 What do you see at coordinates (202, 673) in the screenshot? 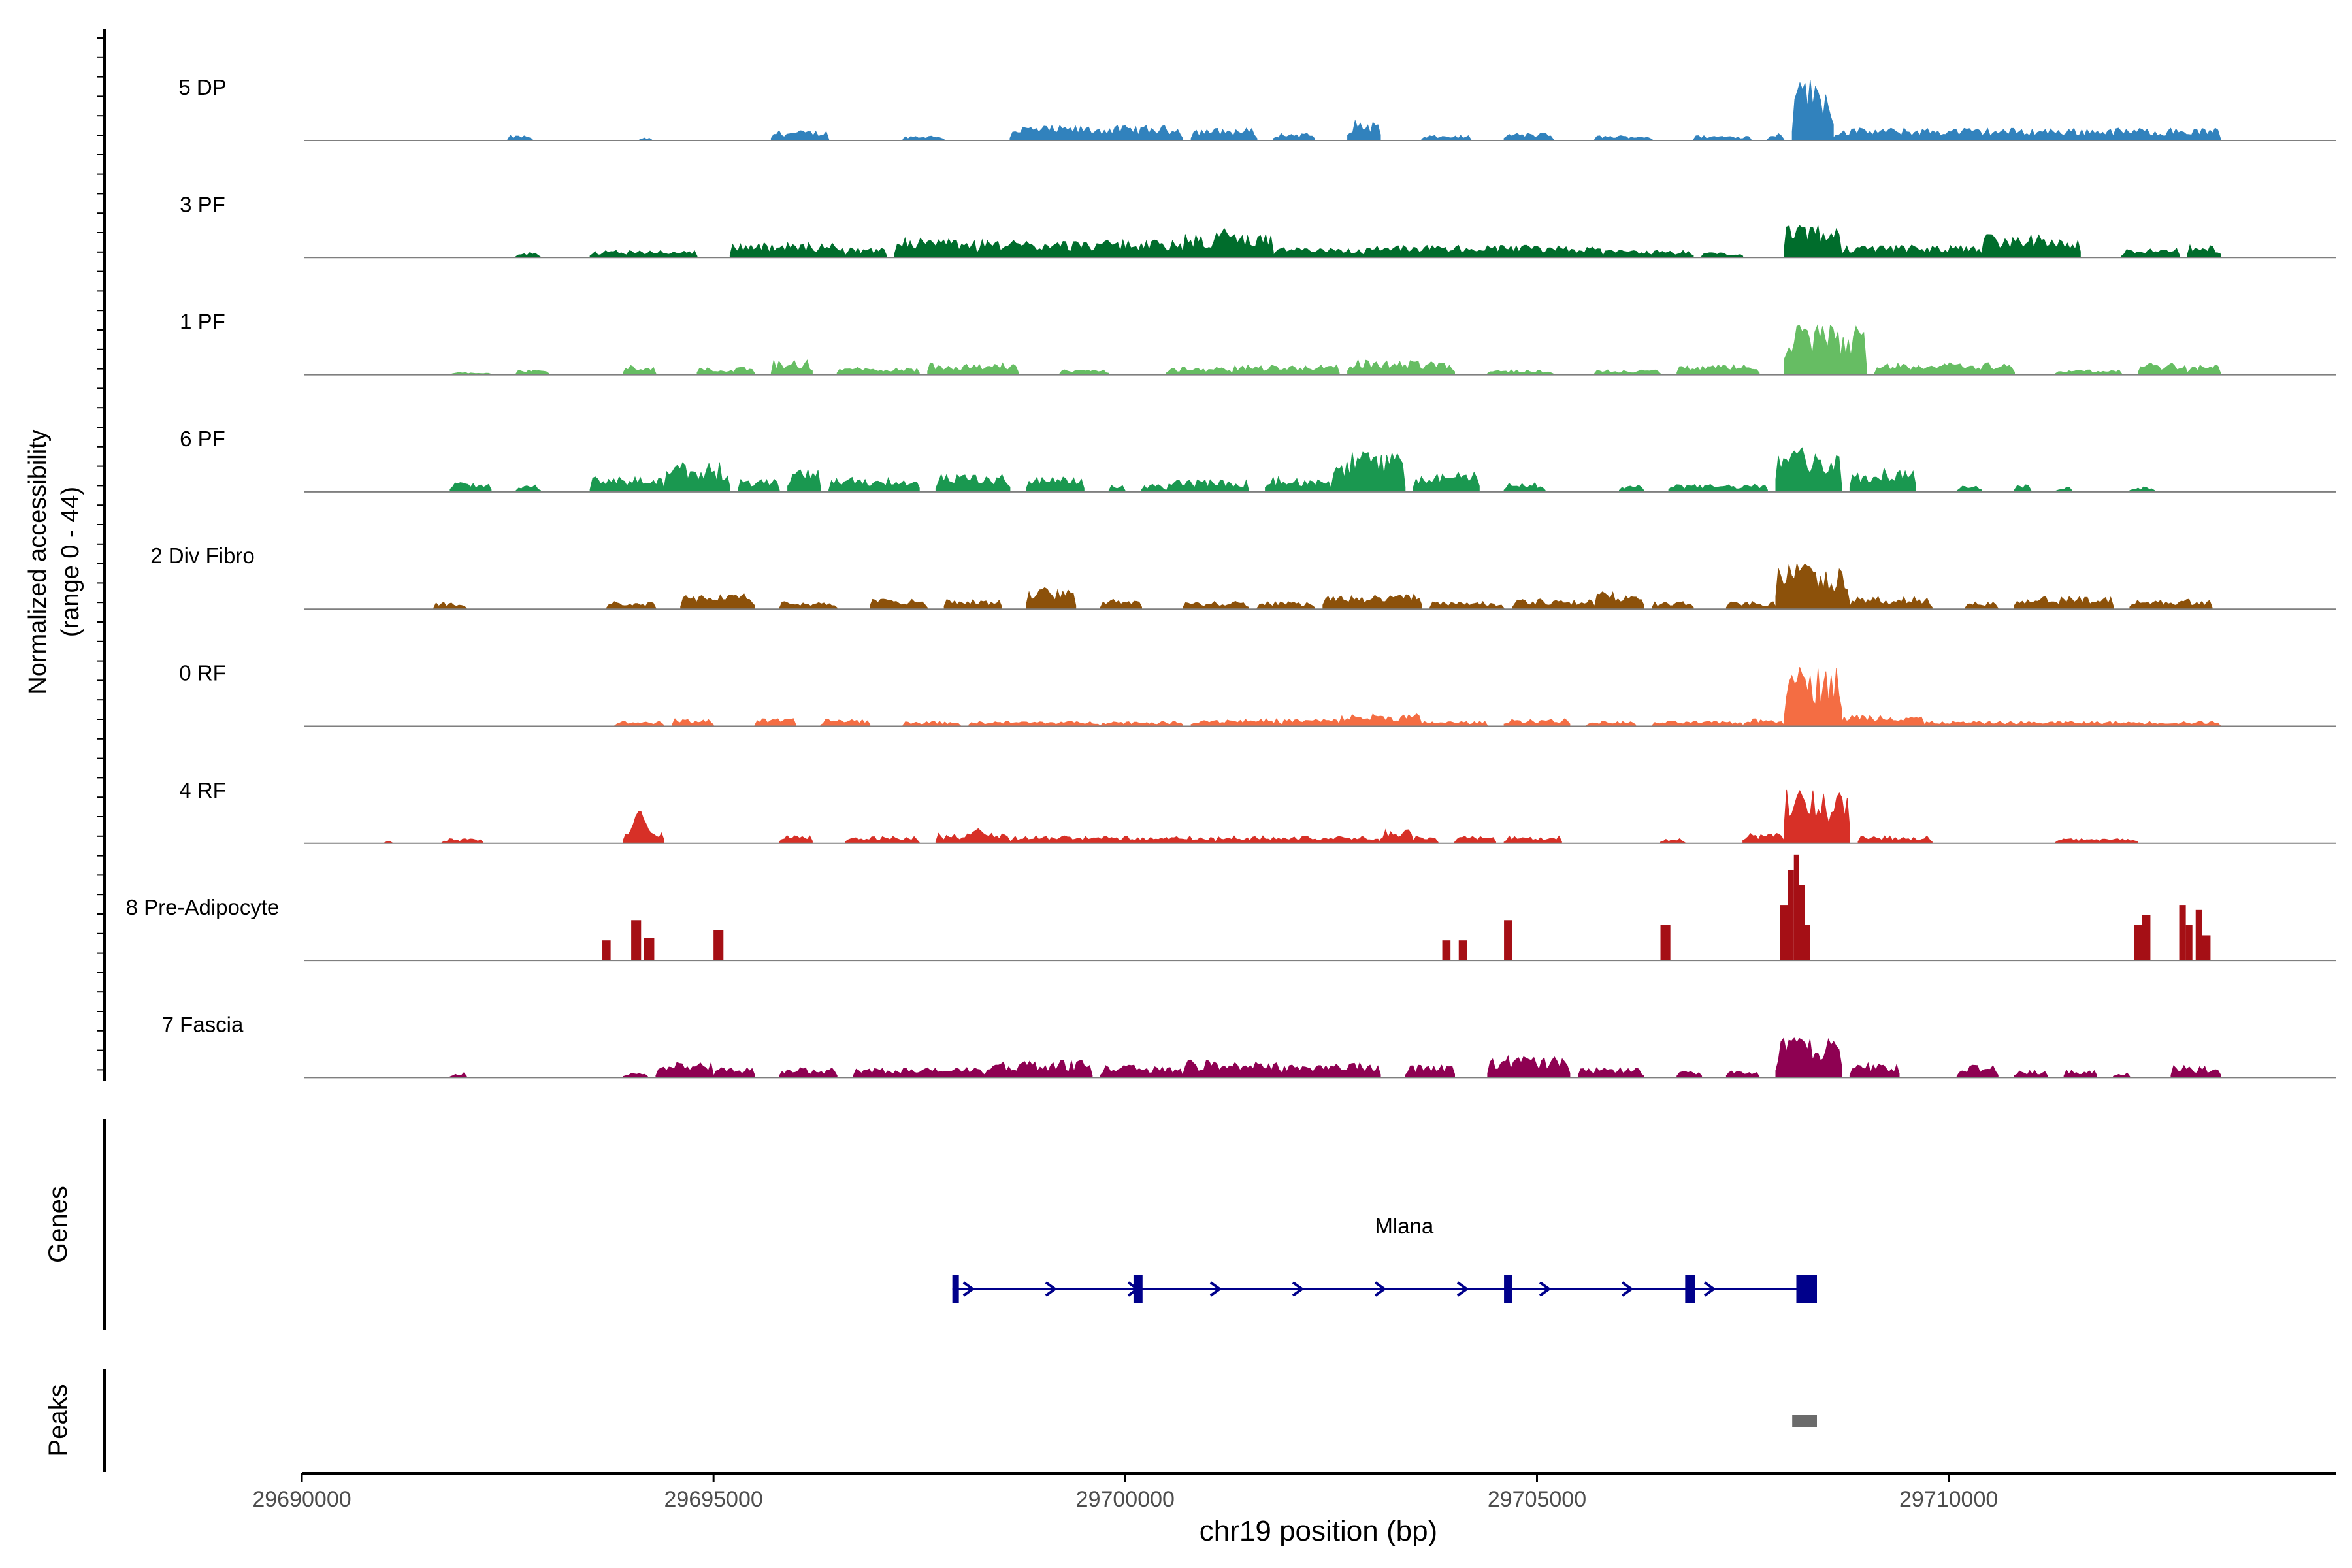
I see `track-label: 0 RF` at bounding box center [202, 673].